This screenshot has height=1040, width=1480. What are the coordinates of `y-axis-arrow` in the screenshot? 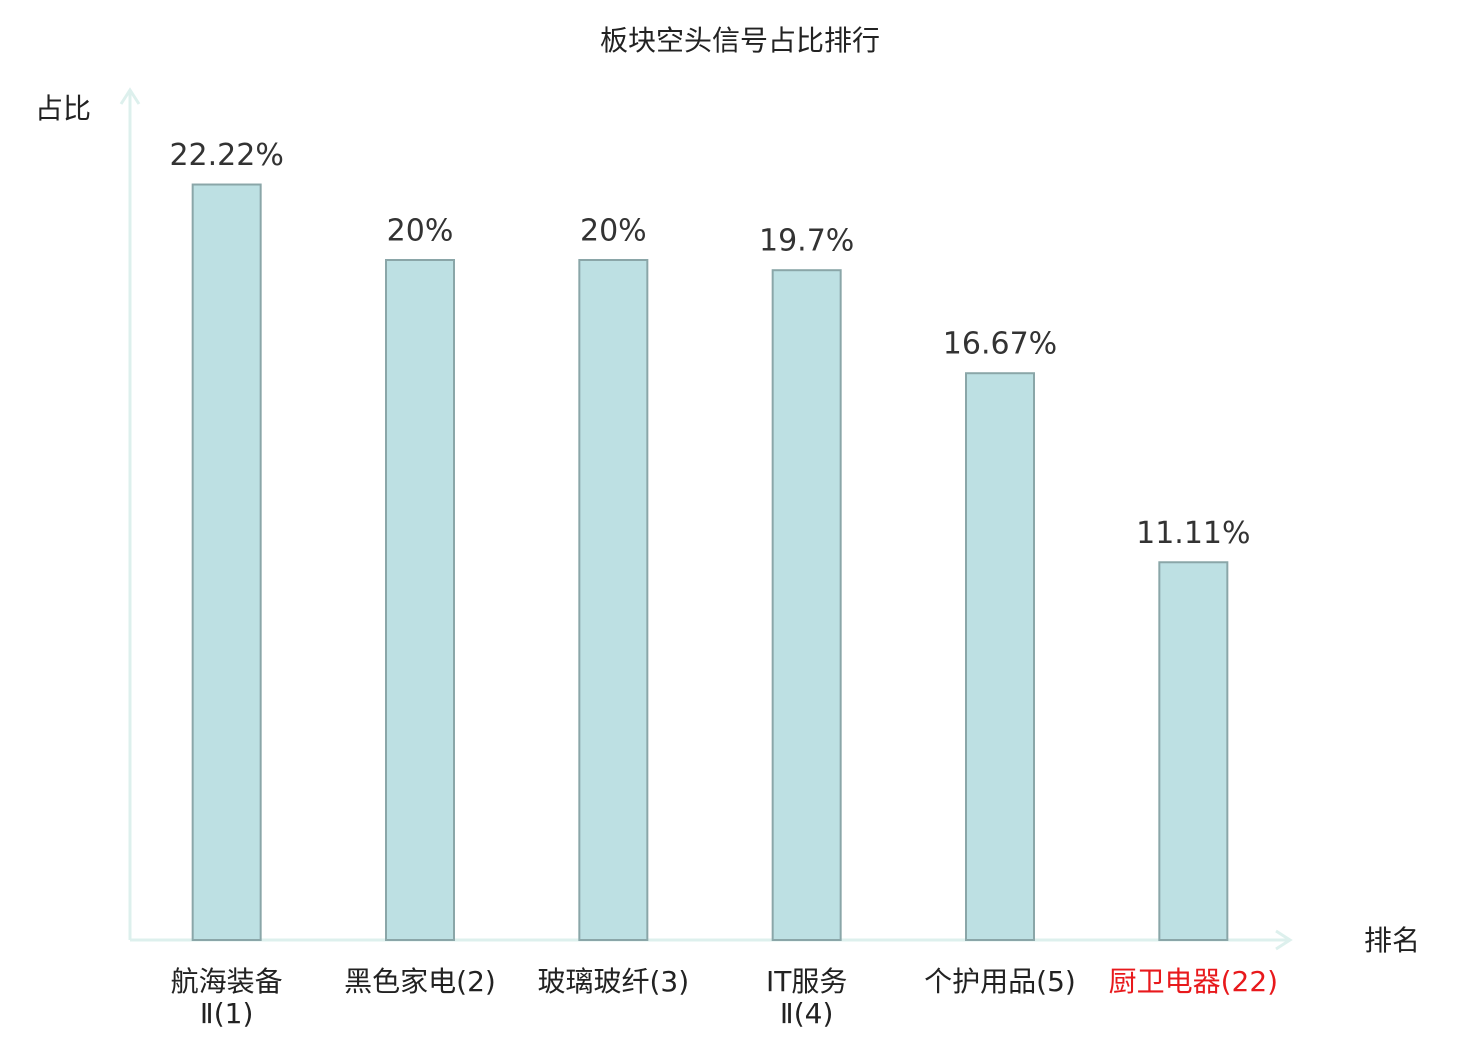 It's located at (130, 96).